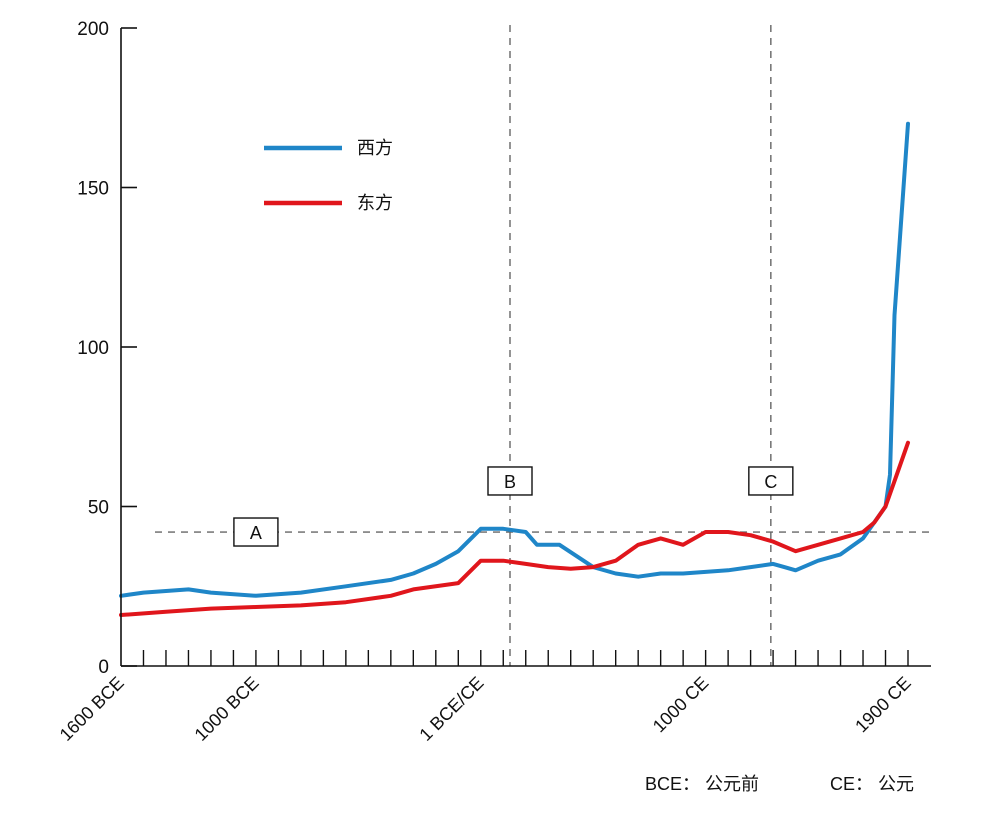 This screenshot has width=994, height=815. Describe the element at coordinates (779, 784) in the screenshot. I see `footnote: BCE： 公元前 CE： 公元` at that location.